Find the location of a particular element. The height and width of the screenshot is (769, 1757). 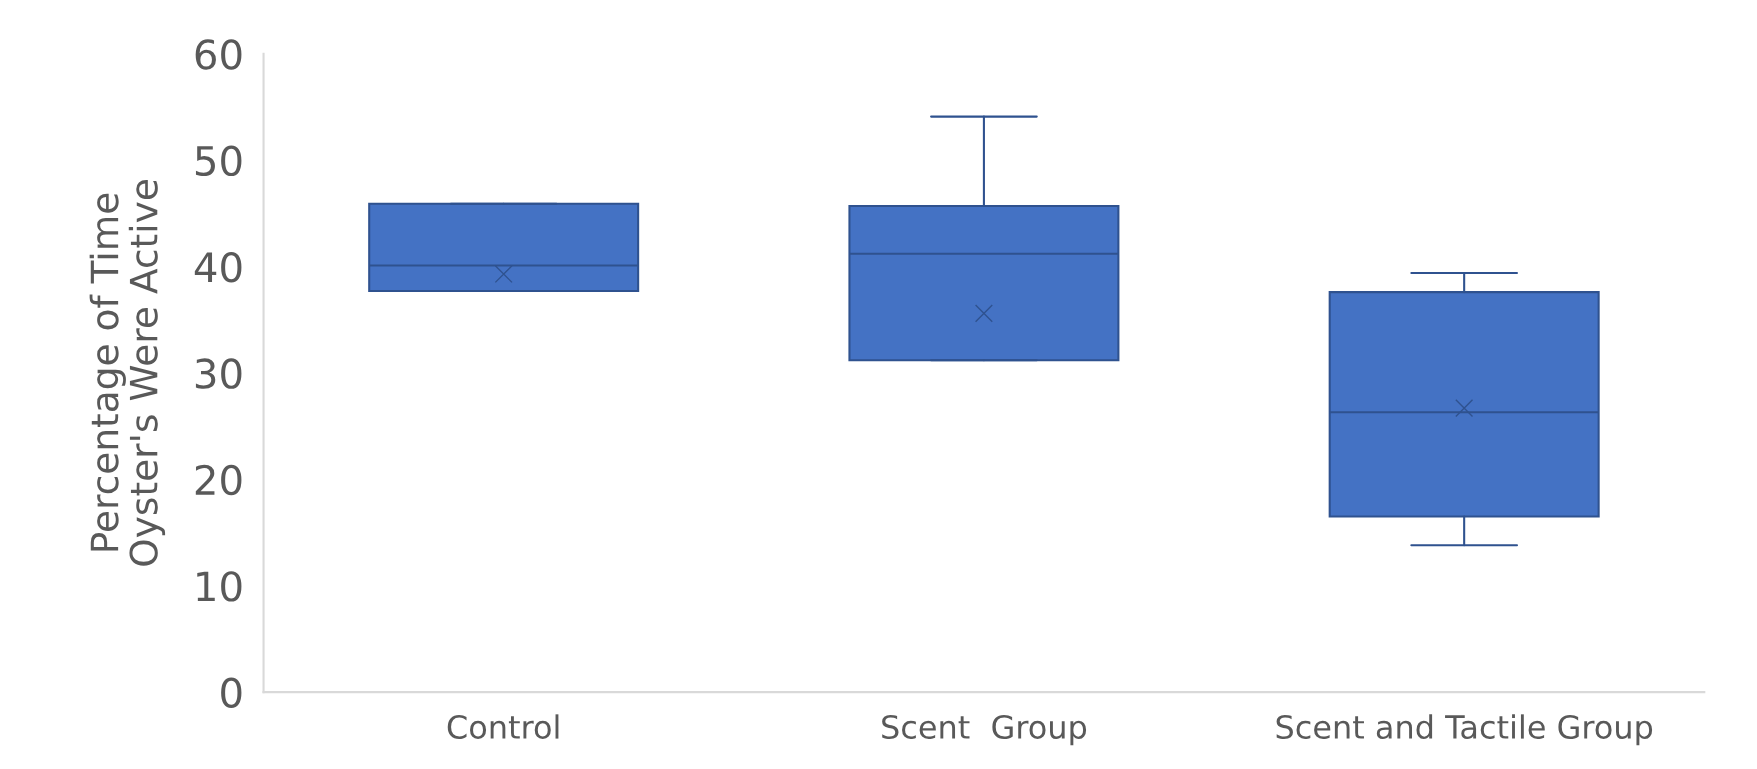

y-tick-label: 60 is located at coordinates (218, 54).